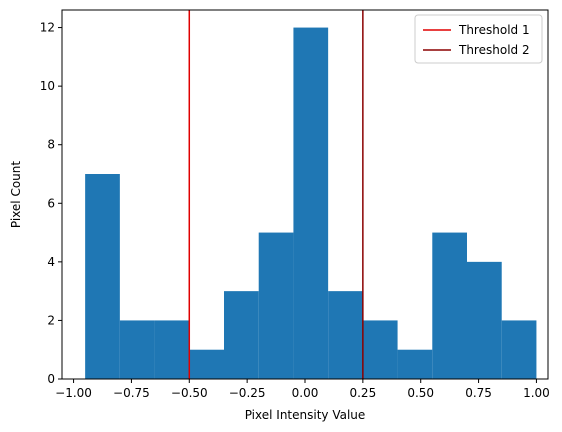  I want to click on x-axis-ticks: −1.00 −0.75 −0.50 −0.25 0.00 0.25 0.50 0.75 1.00, so click(302, 389).